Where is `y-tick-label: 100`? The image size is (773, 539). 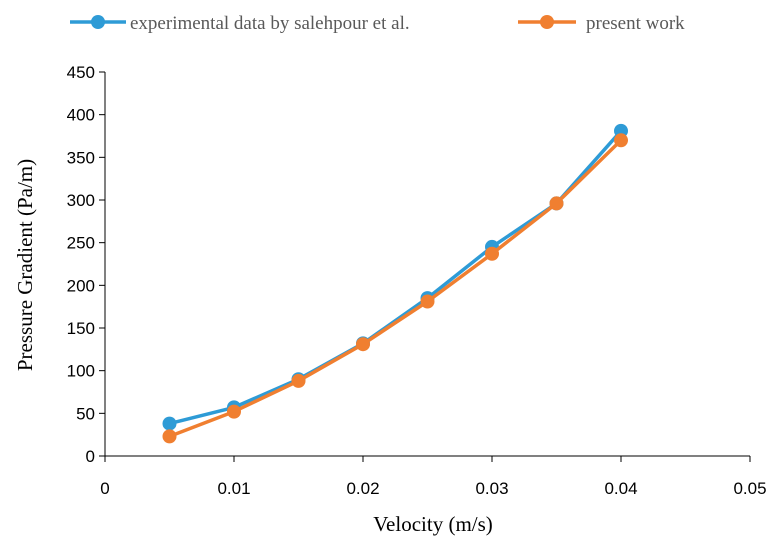 y-tick-label: 100 is located at coordinates (81, 371).